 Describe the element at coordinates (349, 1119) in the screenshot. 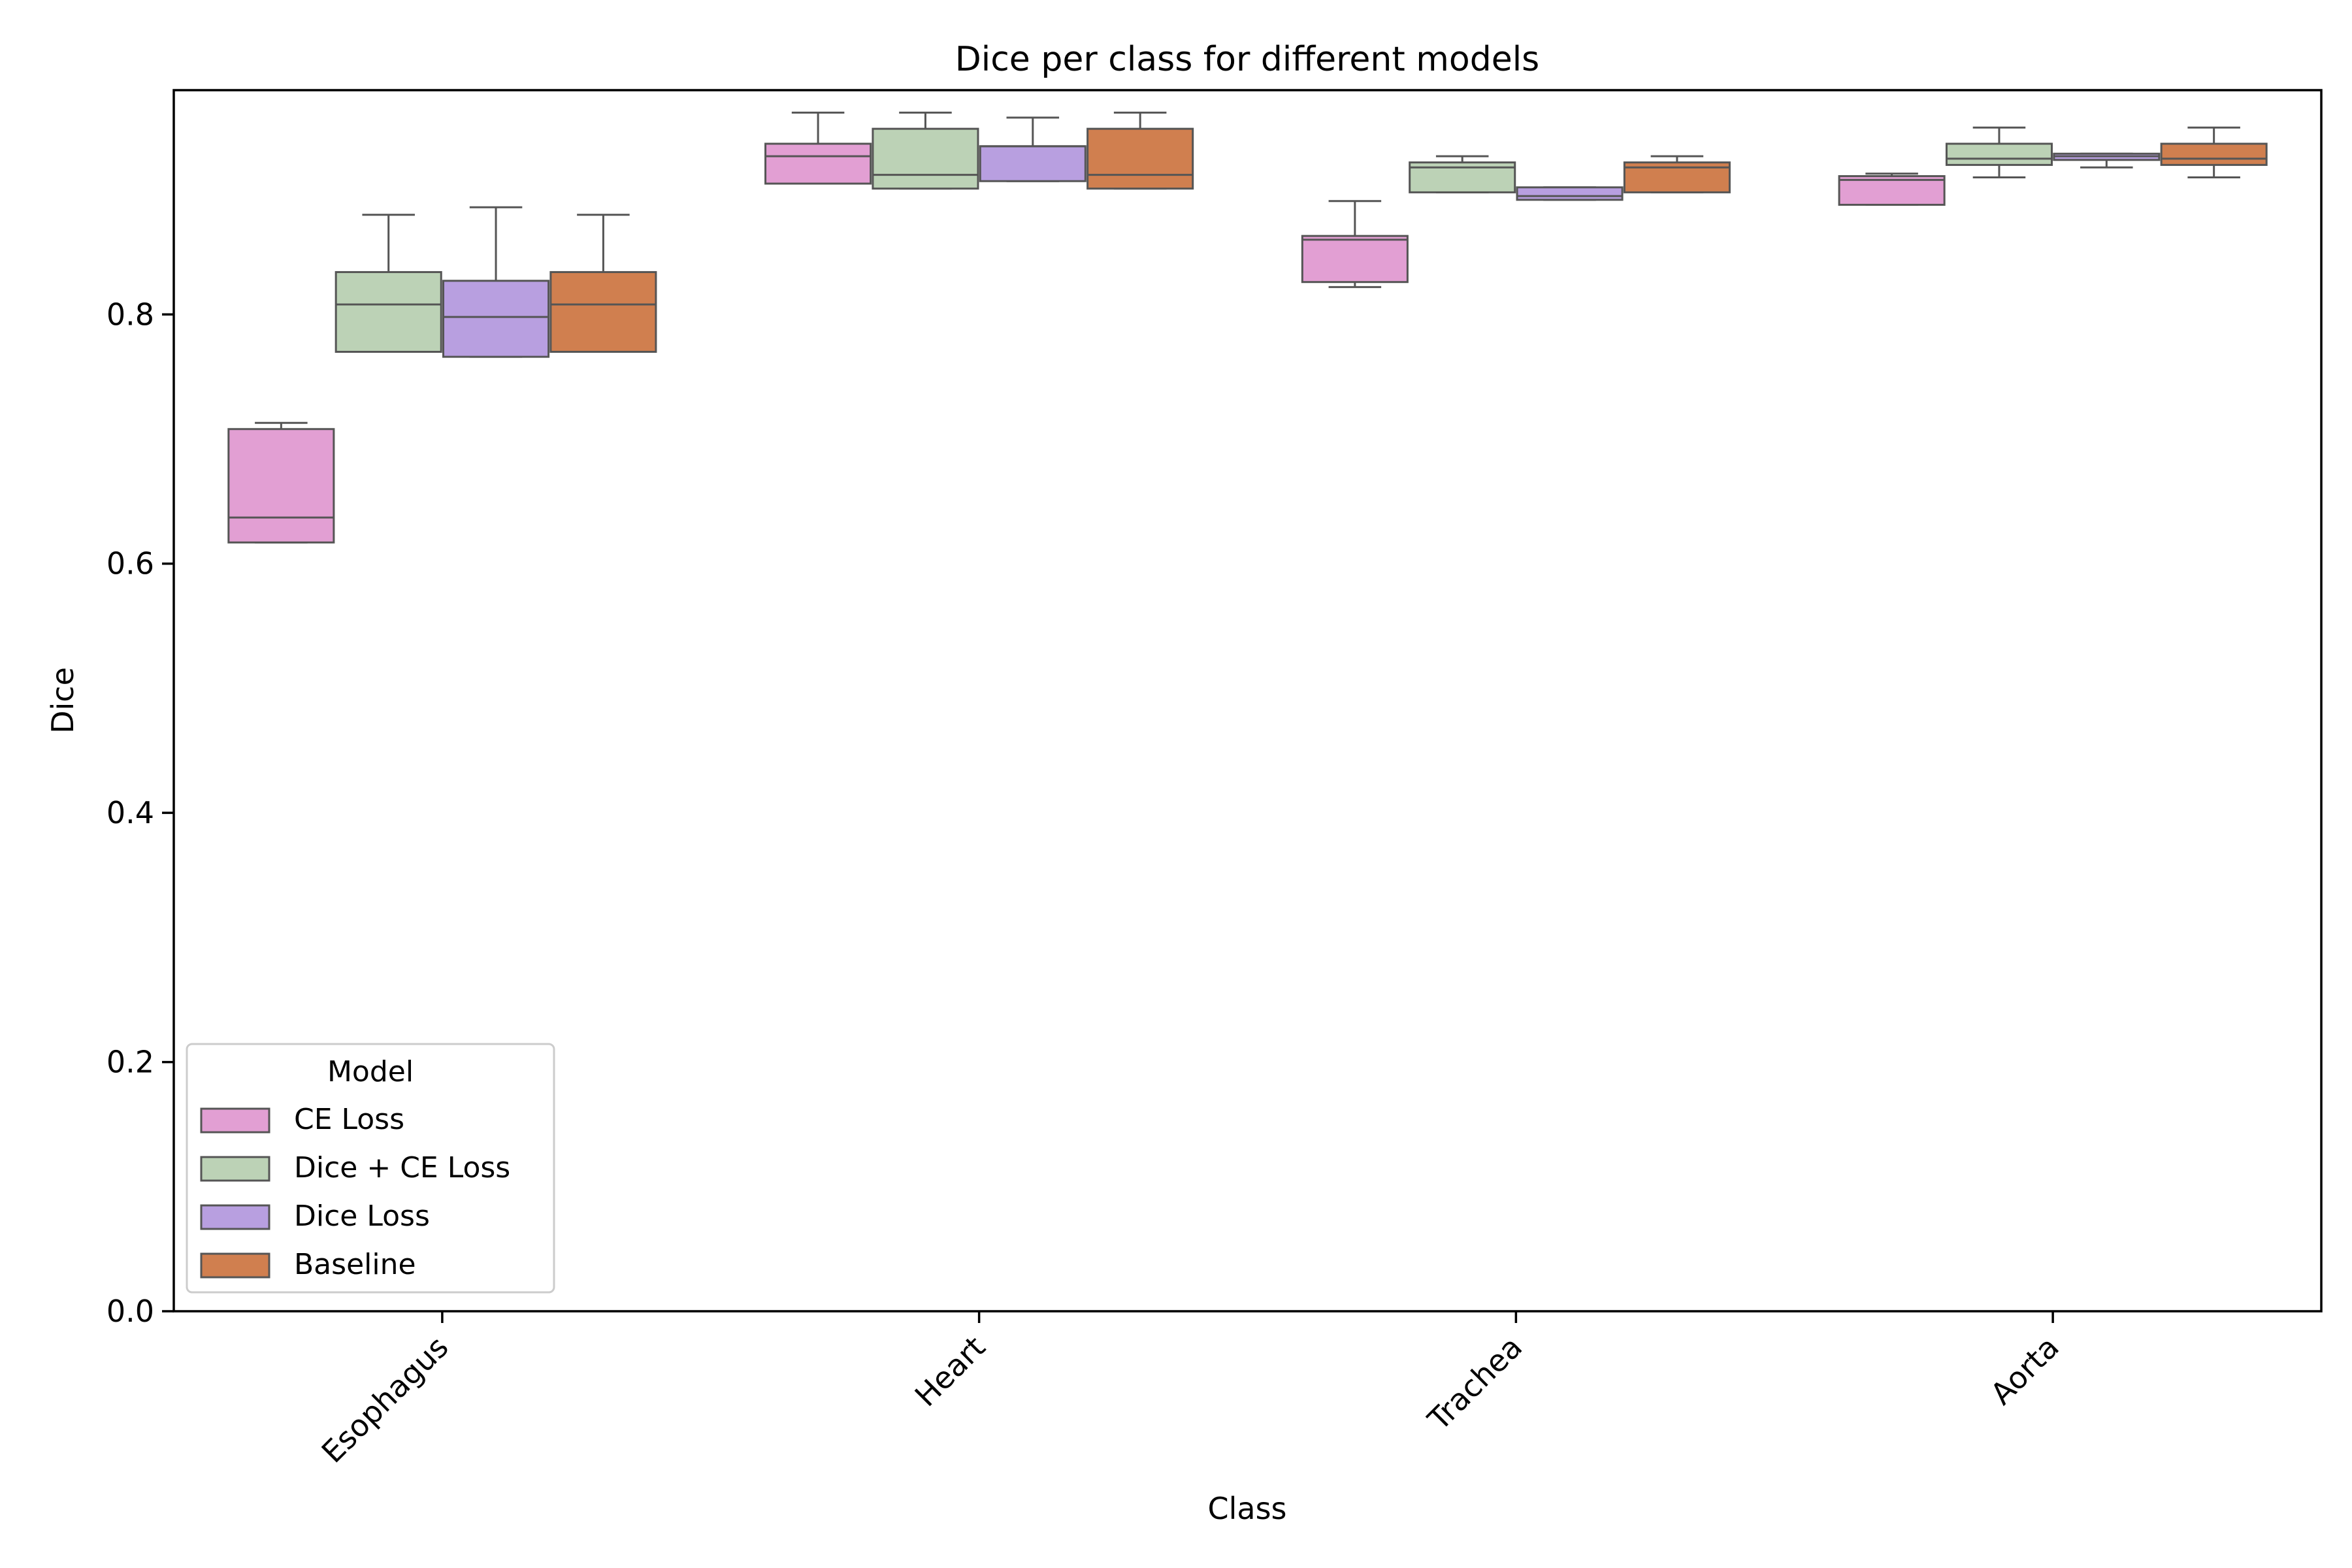

I see `legend-label: CE Loss` at that location.